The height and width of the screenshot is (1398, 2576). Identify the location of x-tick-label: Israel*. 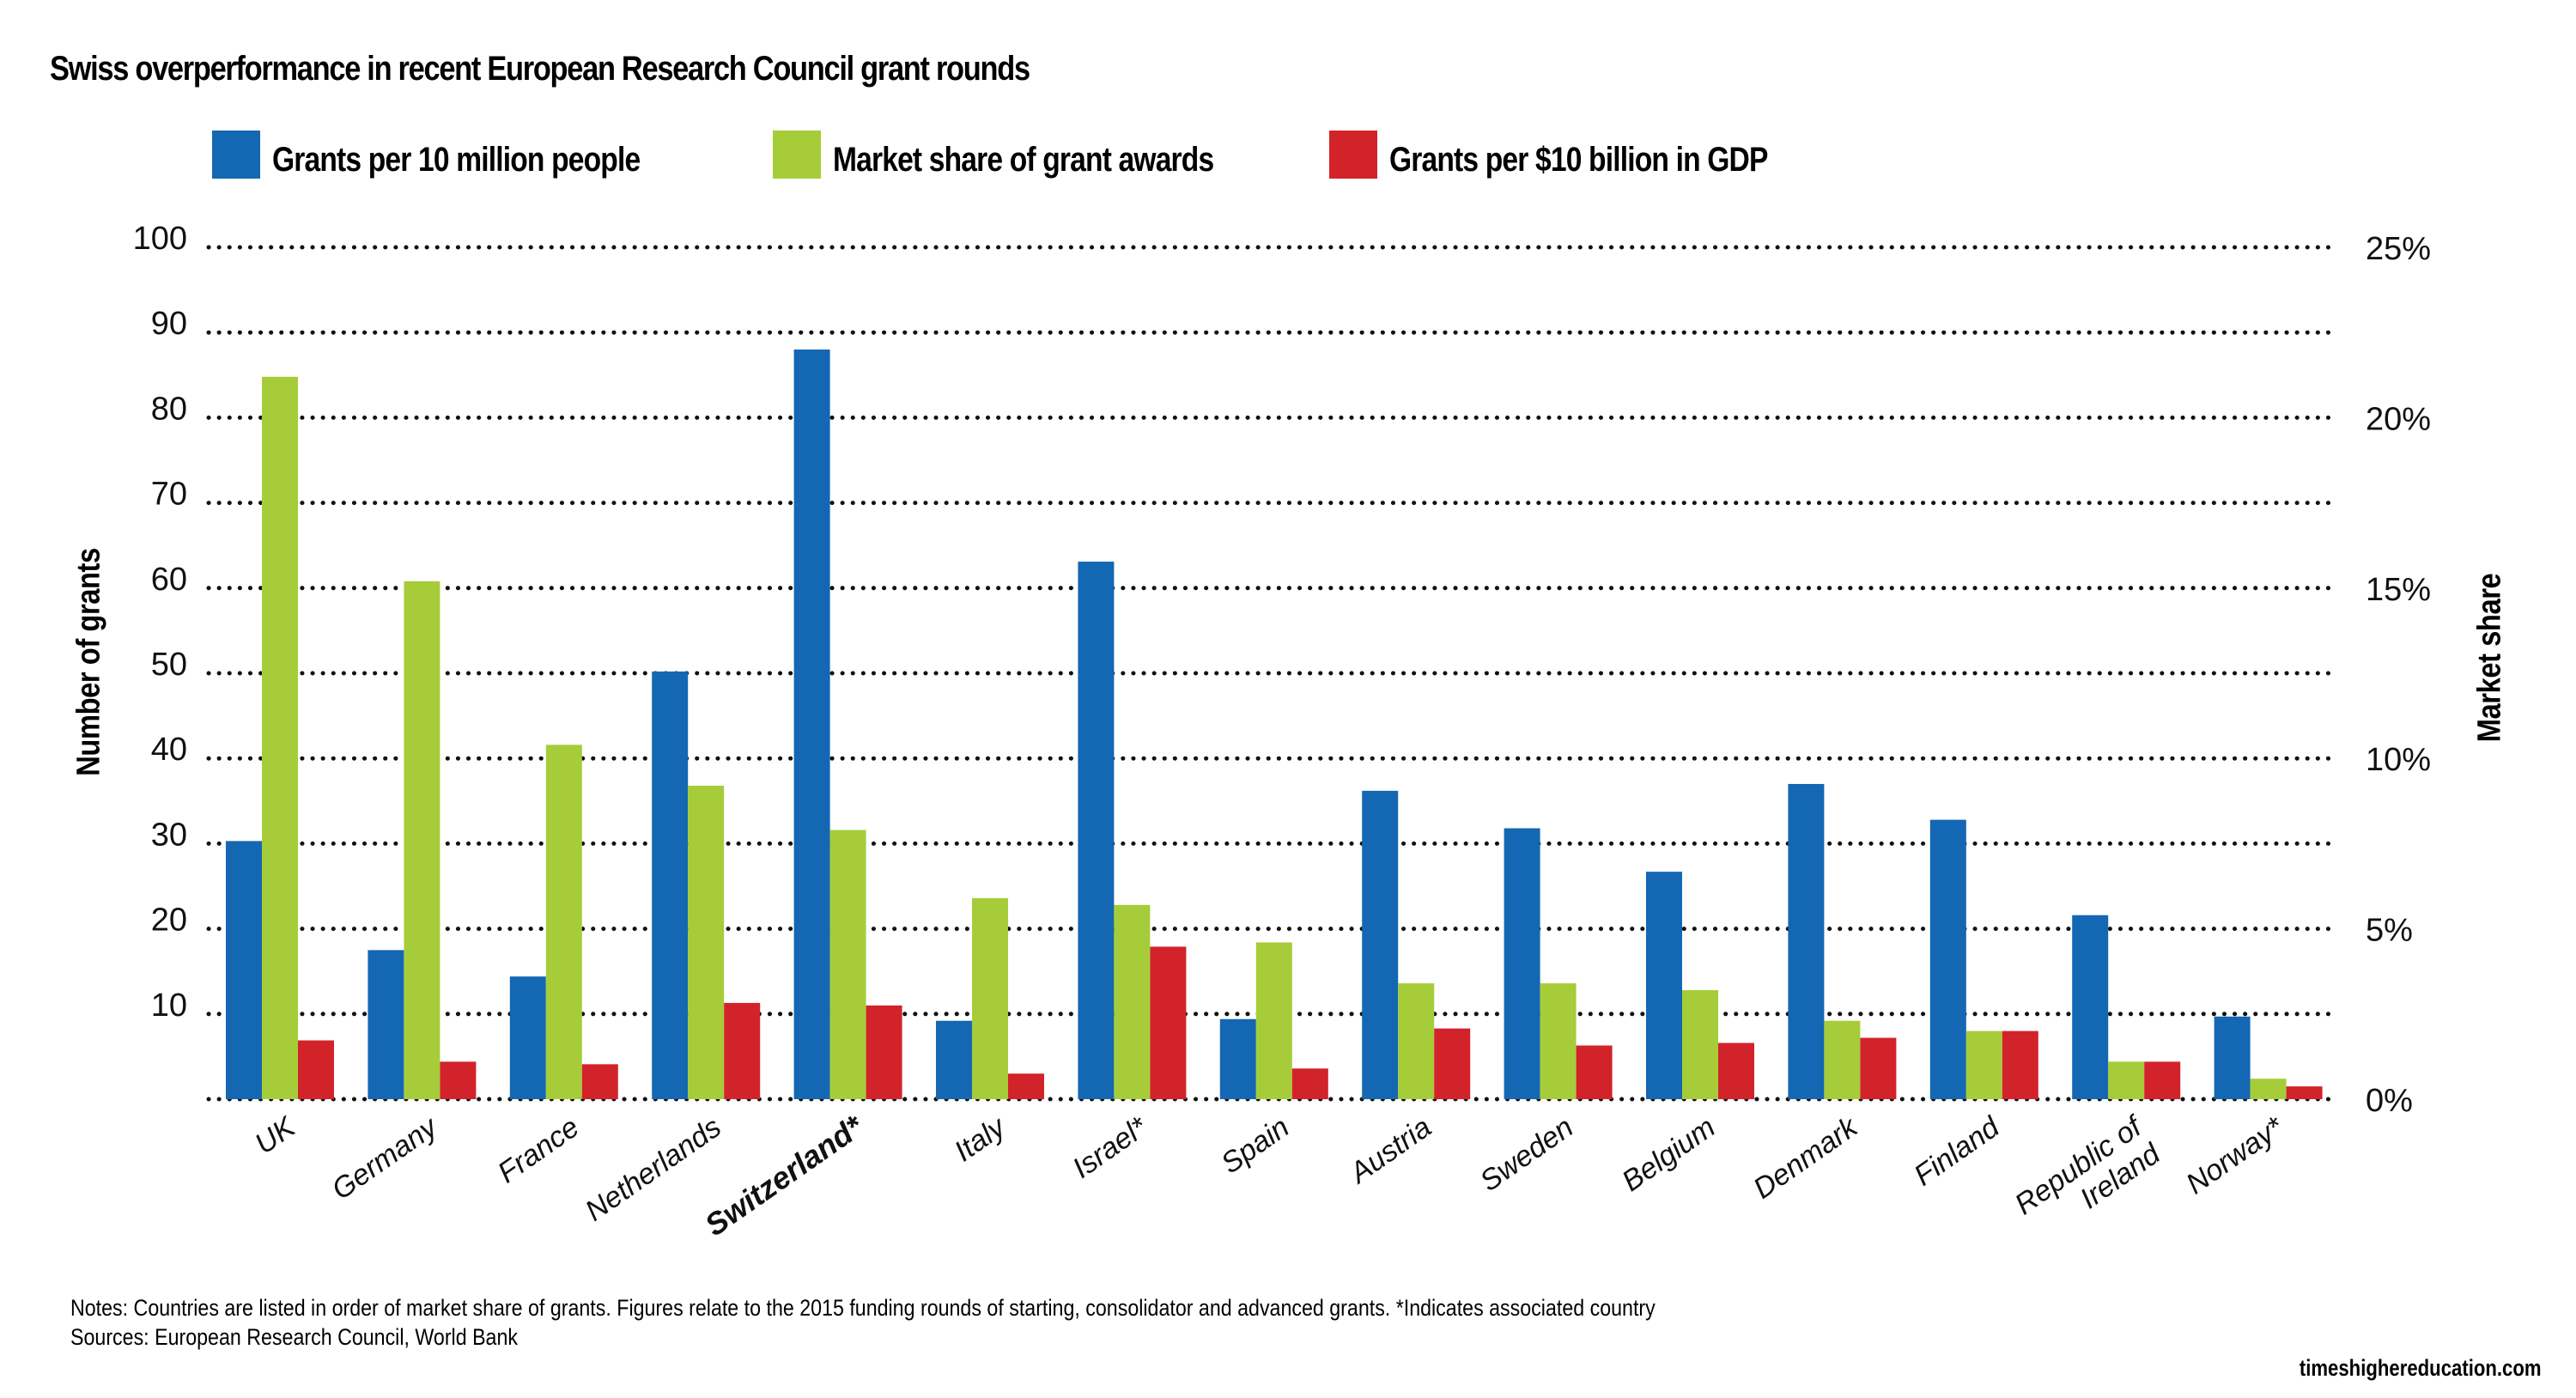
(1110, 1146).